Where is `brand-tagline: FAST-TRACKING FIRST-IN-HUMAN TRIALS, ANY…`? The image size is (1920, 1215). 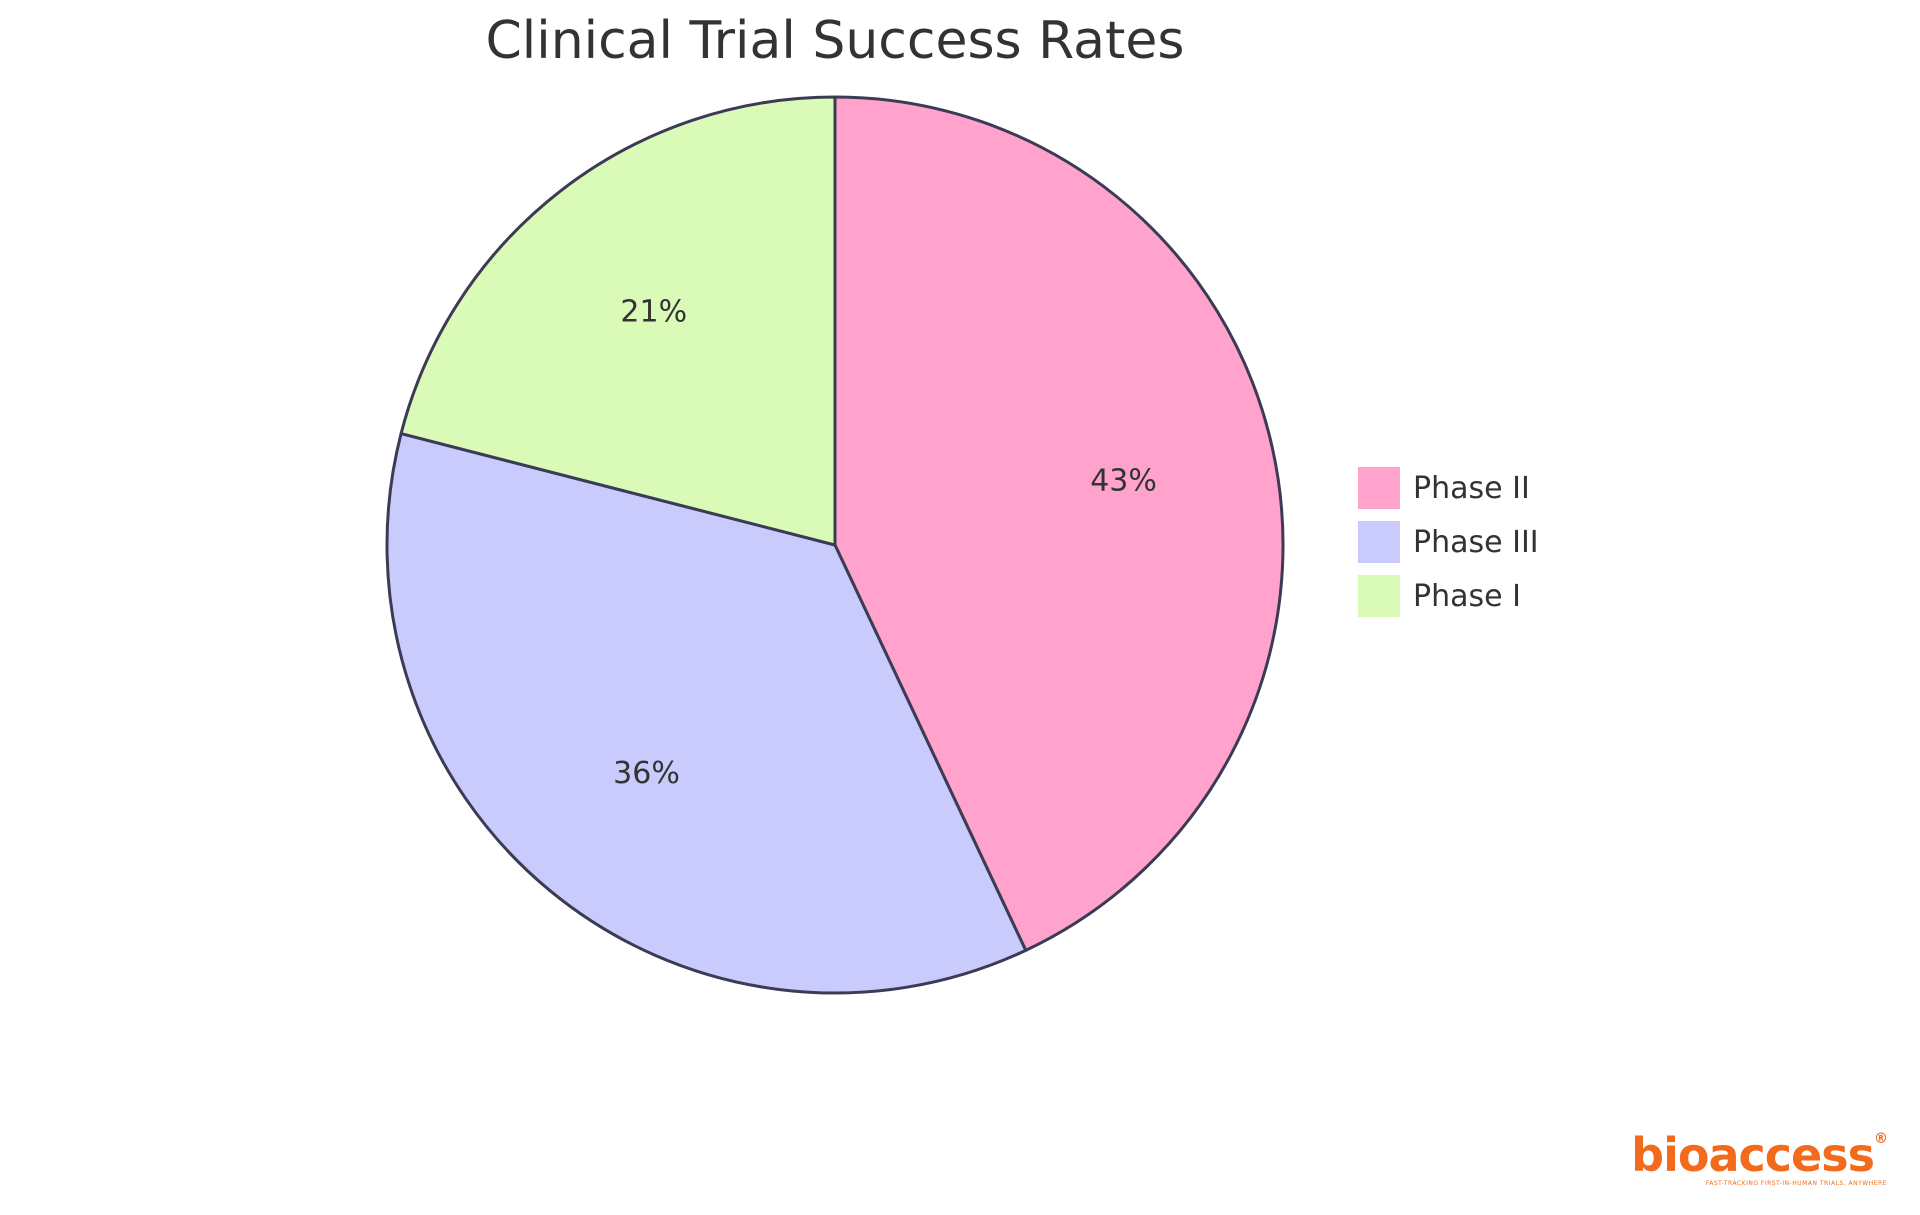
brand-tagline: FAST-TRACKING FIRST-IN-HUMAN TRIALS, ANY… is located at coordinates (1796, 1183).